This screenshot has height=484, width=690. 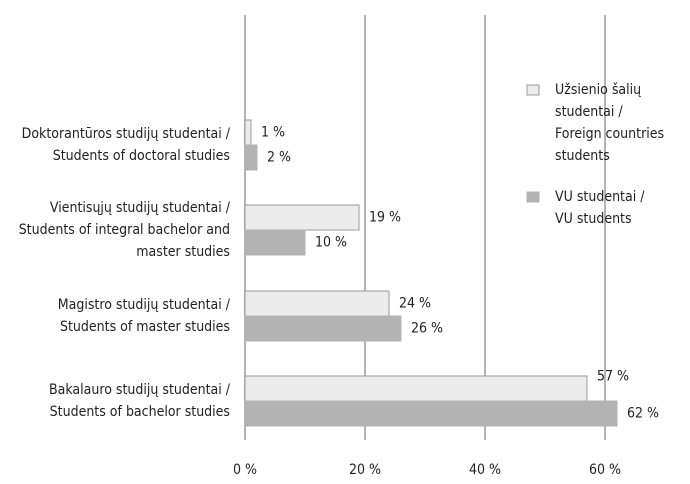 What do you see at coordinates (385, 218) in the screenshot?
I see `value-label: 19 %` at bounding box center [385, 218].